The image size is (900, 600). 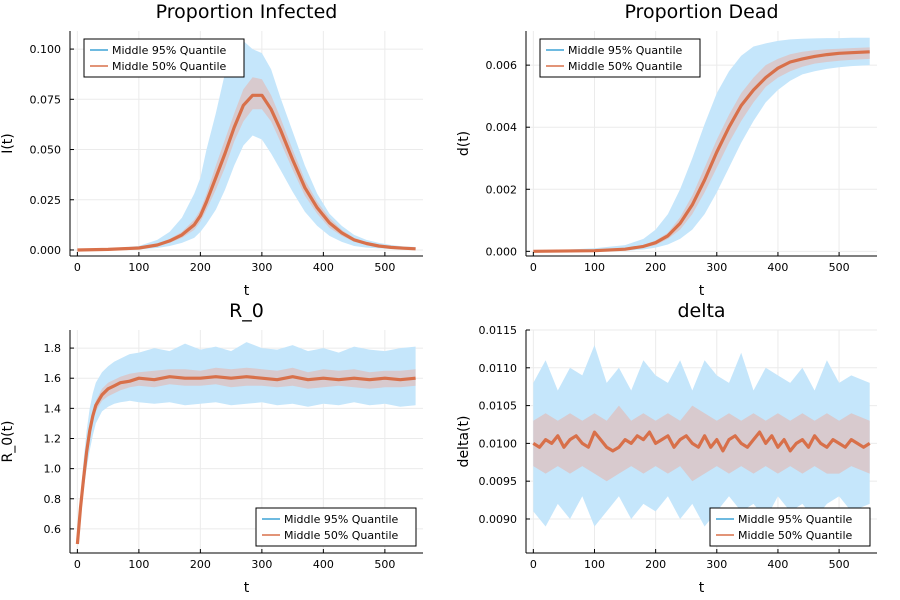 I want to click on y-axis-label: I(t), so click(x=8, y=143).